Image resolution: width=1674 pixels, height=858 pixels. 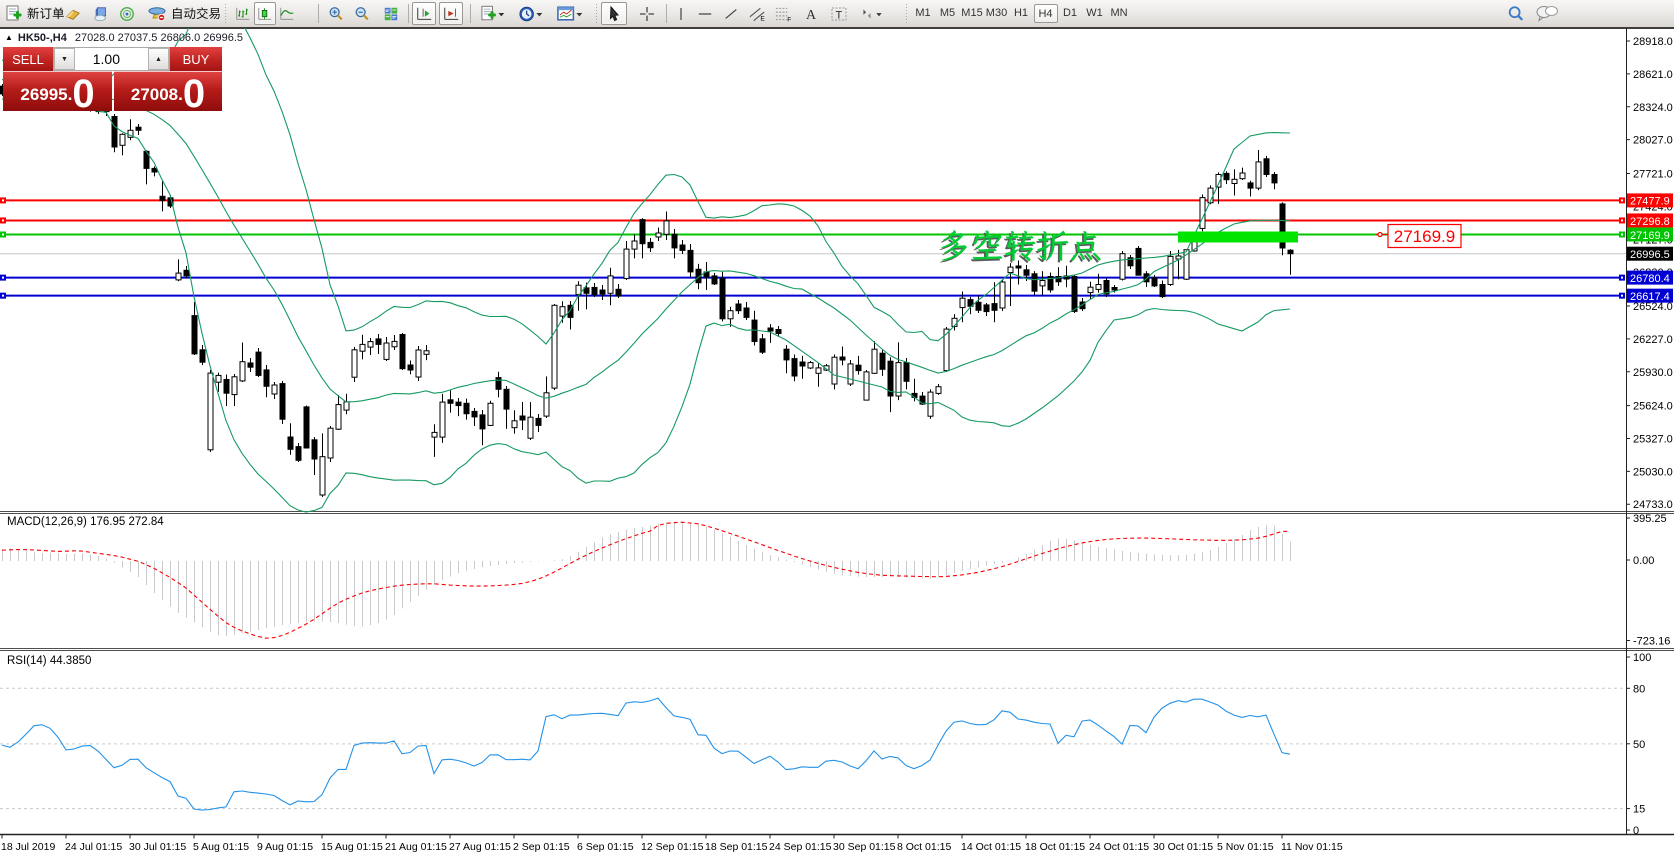 I want to click on zoom-out-button, so click(x=362, y=13).